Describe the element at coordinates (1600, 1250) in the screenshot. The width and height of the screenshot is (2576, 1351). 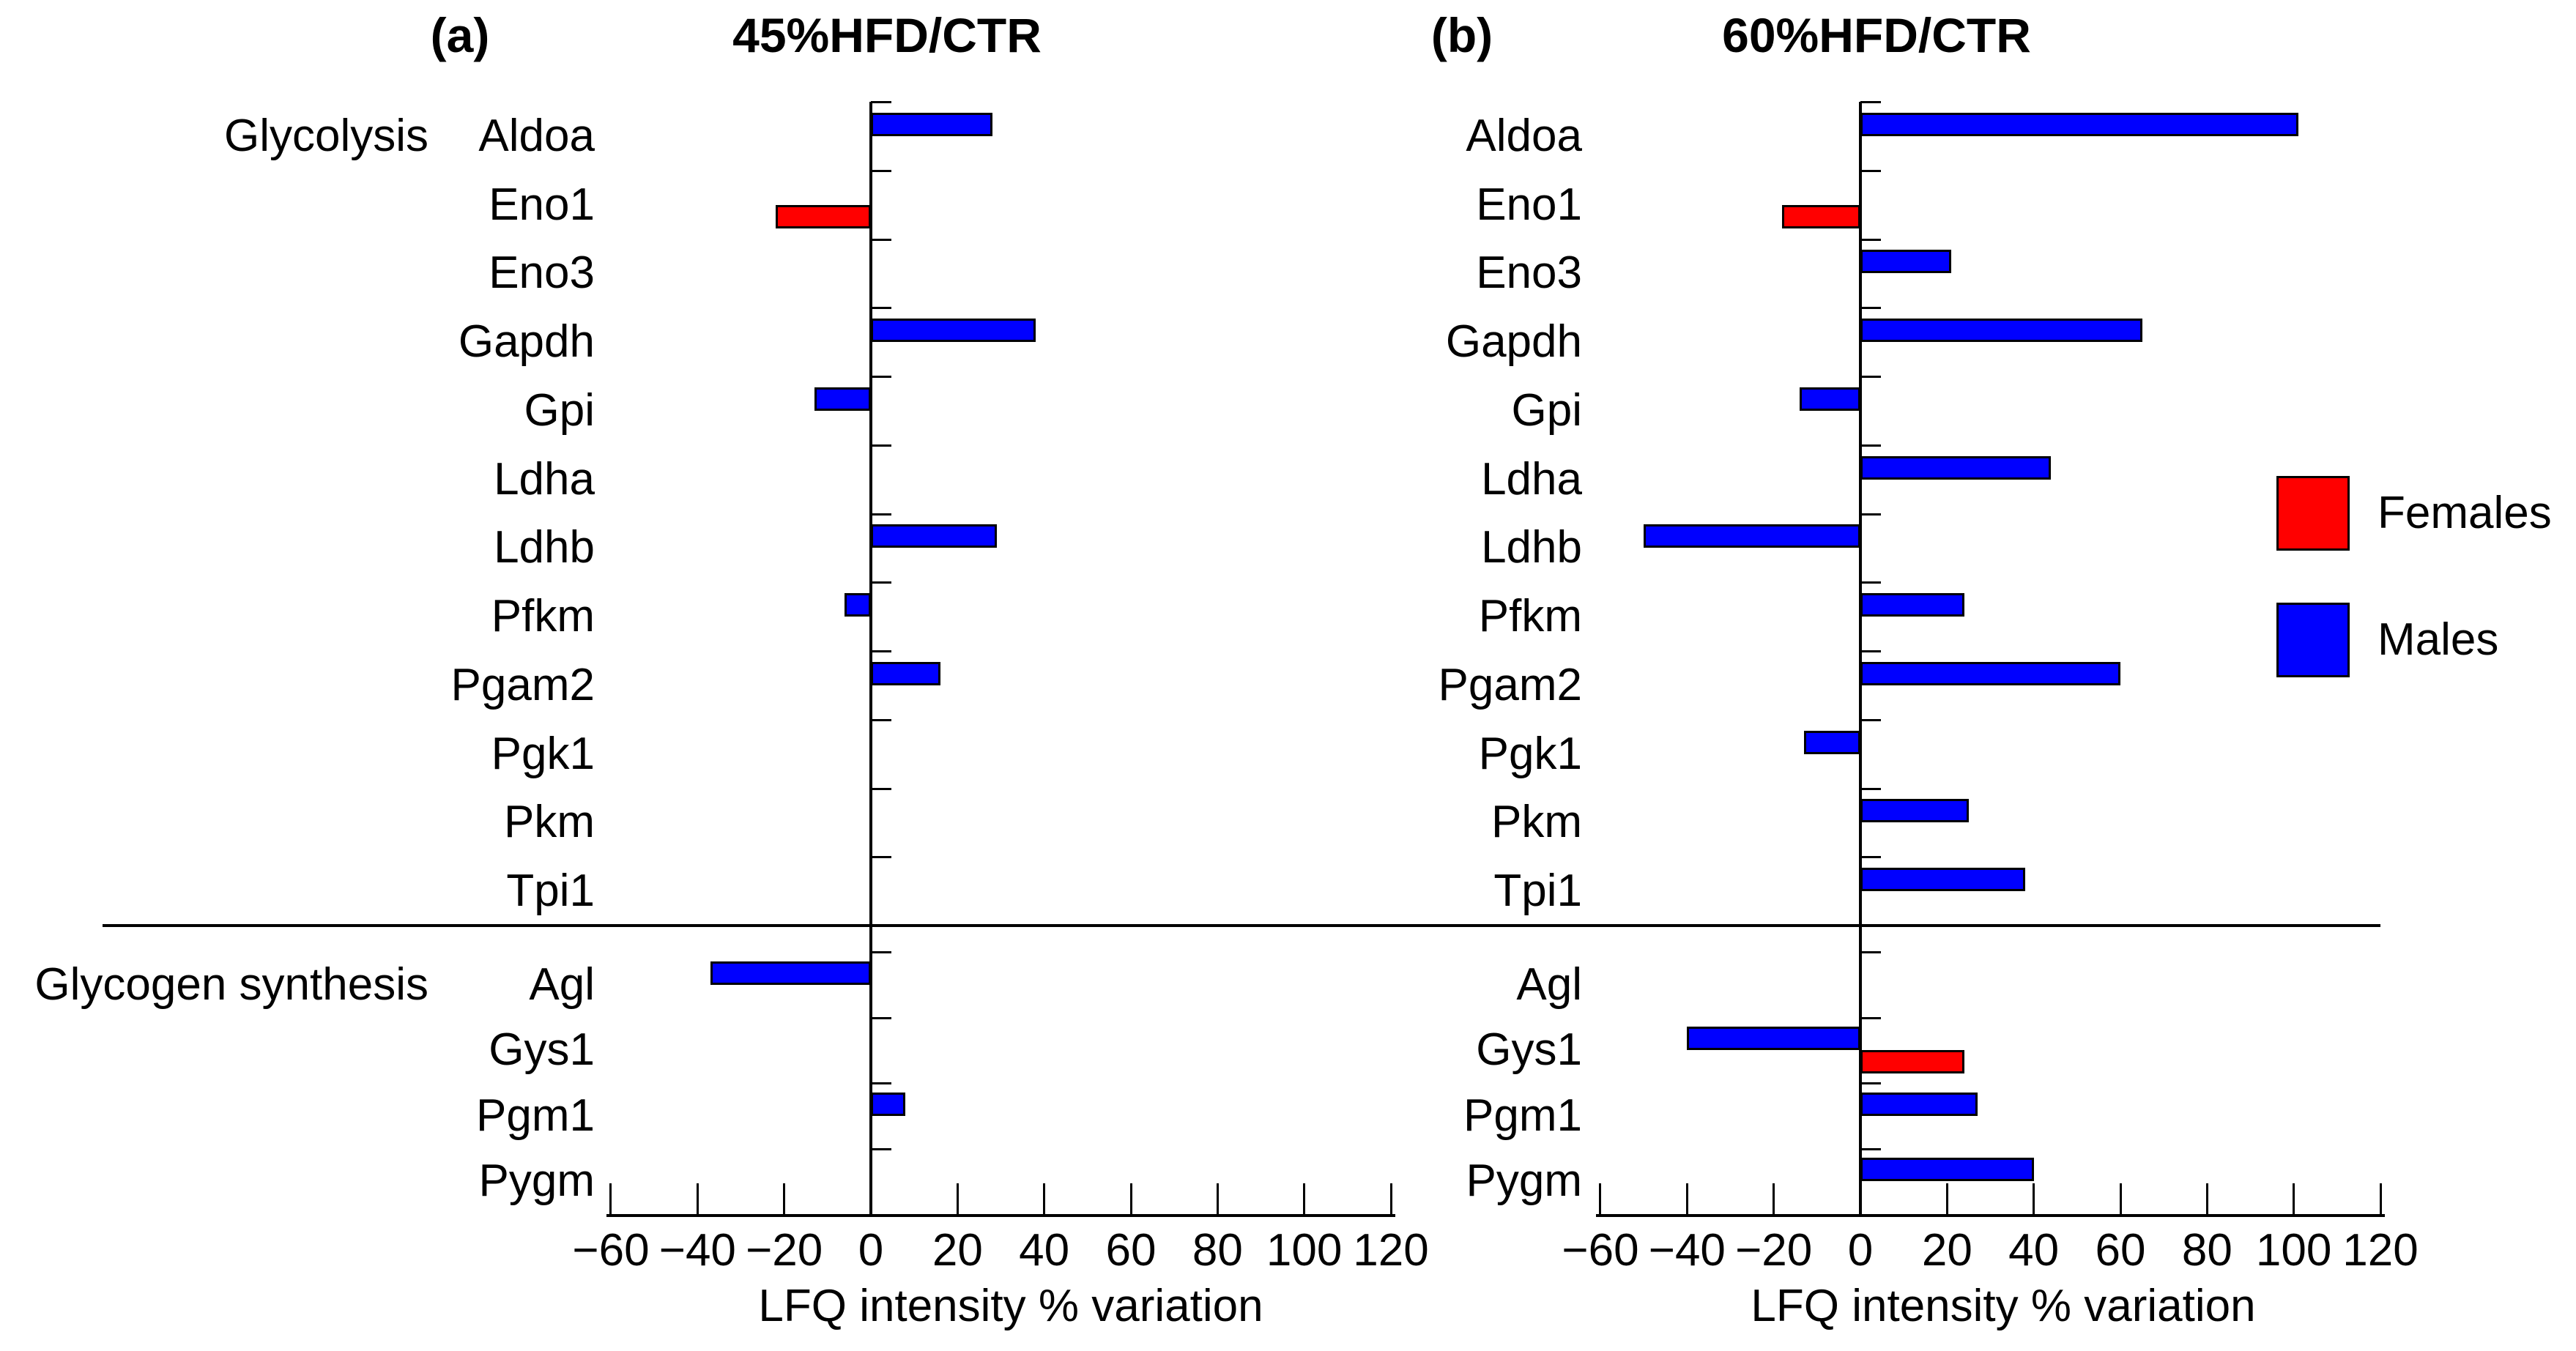
I see `x-tick-label: −60` at that location.